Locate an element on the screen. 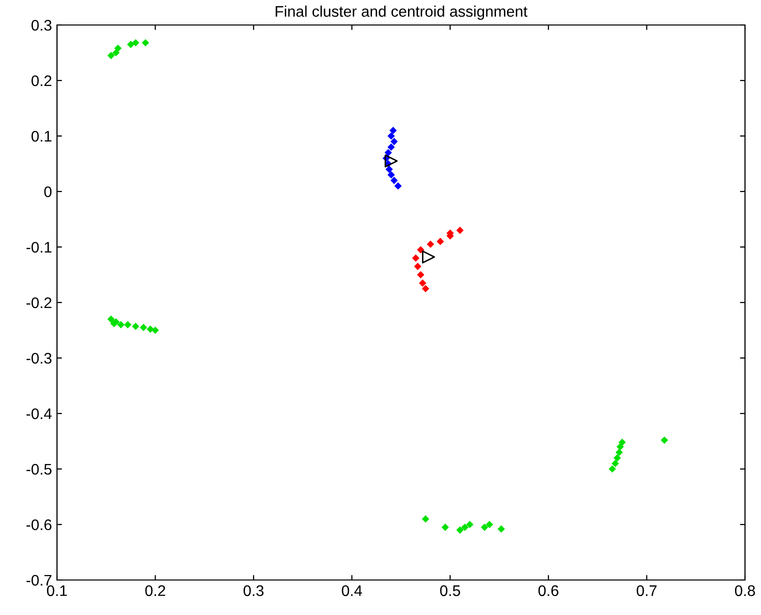 The width and height of the screenshot is (761, 615). x-tick-label: 0.4 is located at coordinates (352, 590).